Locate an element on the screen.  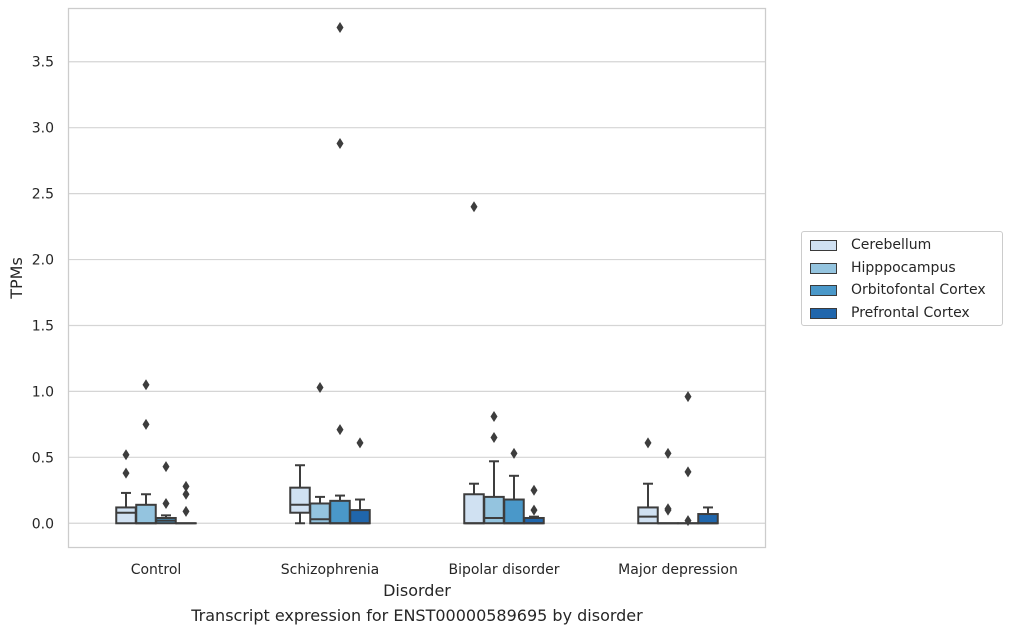
legend-label: Hipppocampus is located at coordinates (903, 268).